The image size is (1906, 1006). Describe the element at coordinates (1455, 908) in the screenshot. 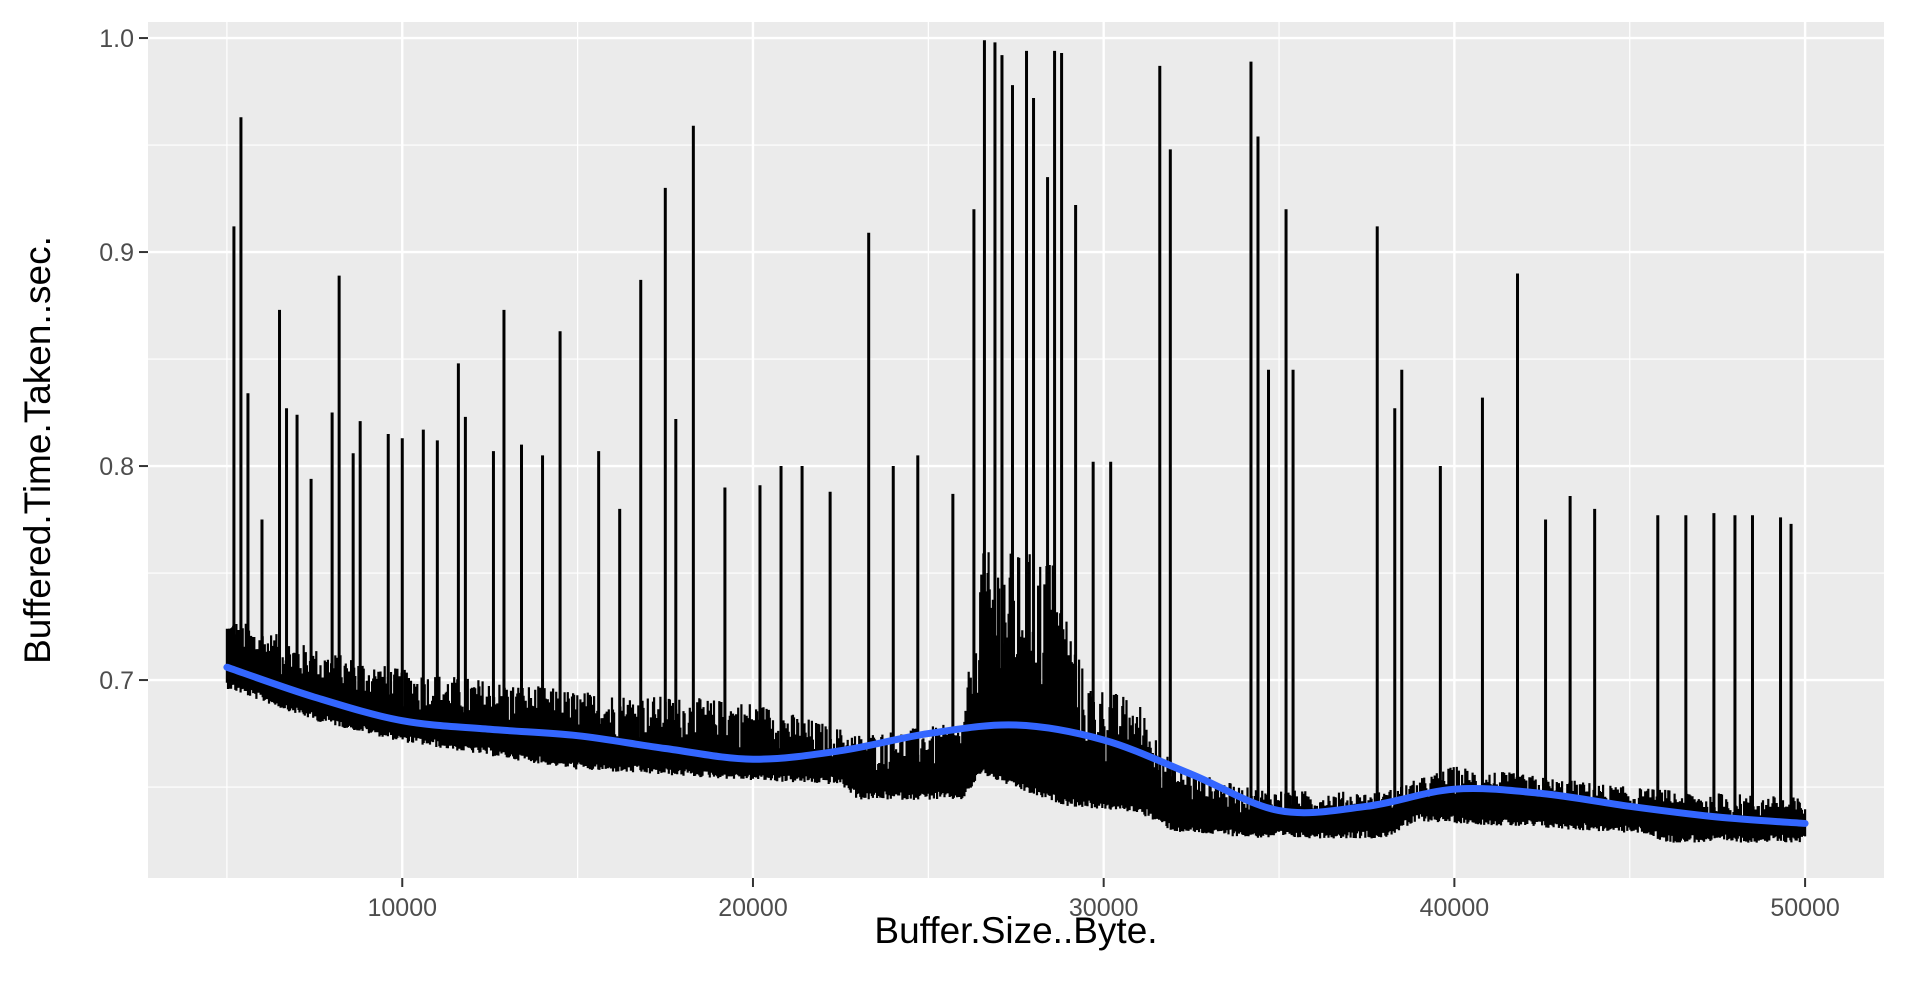

I see `x-tick-label: 40000` at that location.